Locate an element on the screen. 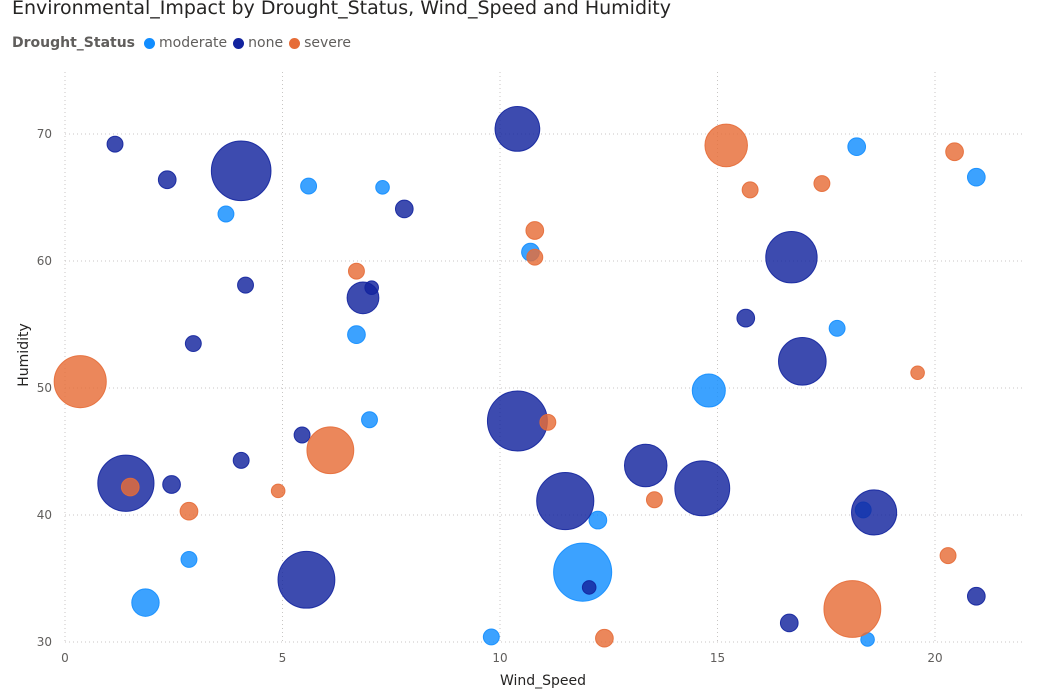  y-tick-label: 50 is located at coordinates (44, 388).